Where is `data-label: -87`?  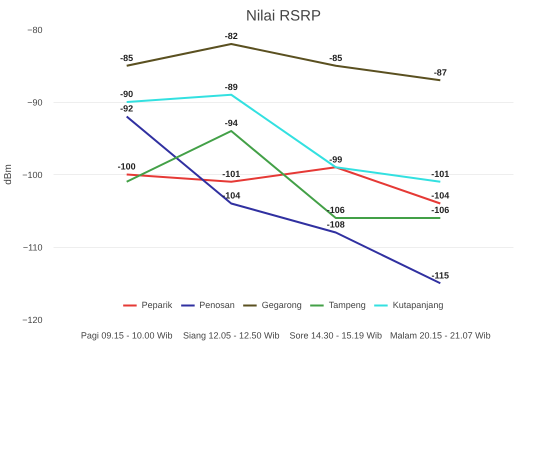
data-label: -87 is located at coordinates (440, 72).